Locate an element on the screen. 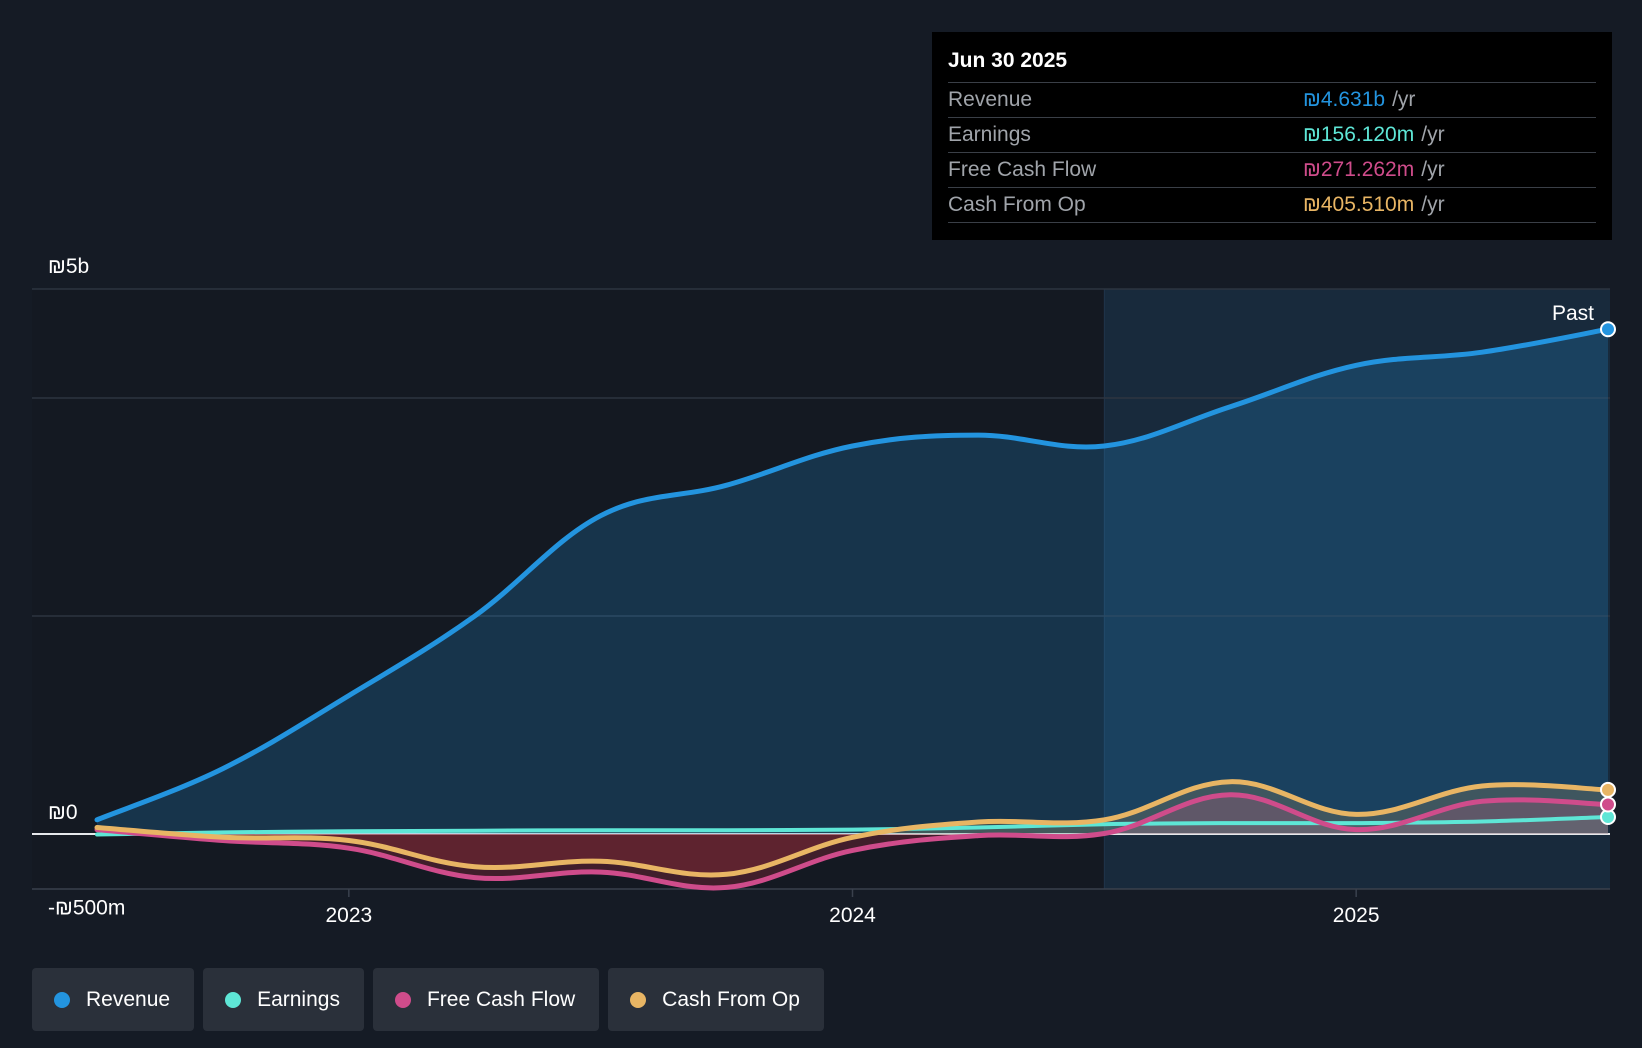 This screenshot has height=1048, width=1642. negative-area-free-cash-flow is located at coordinates (852, 861).